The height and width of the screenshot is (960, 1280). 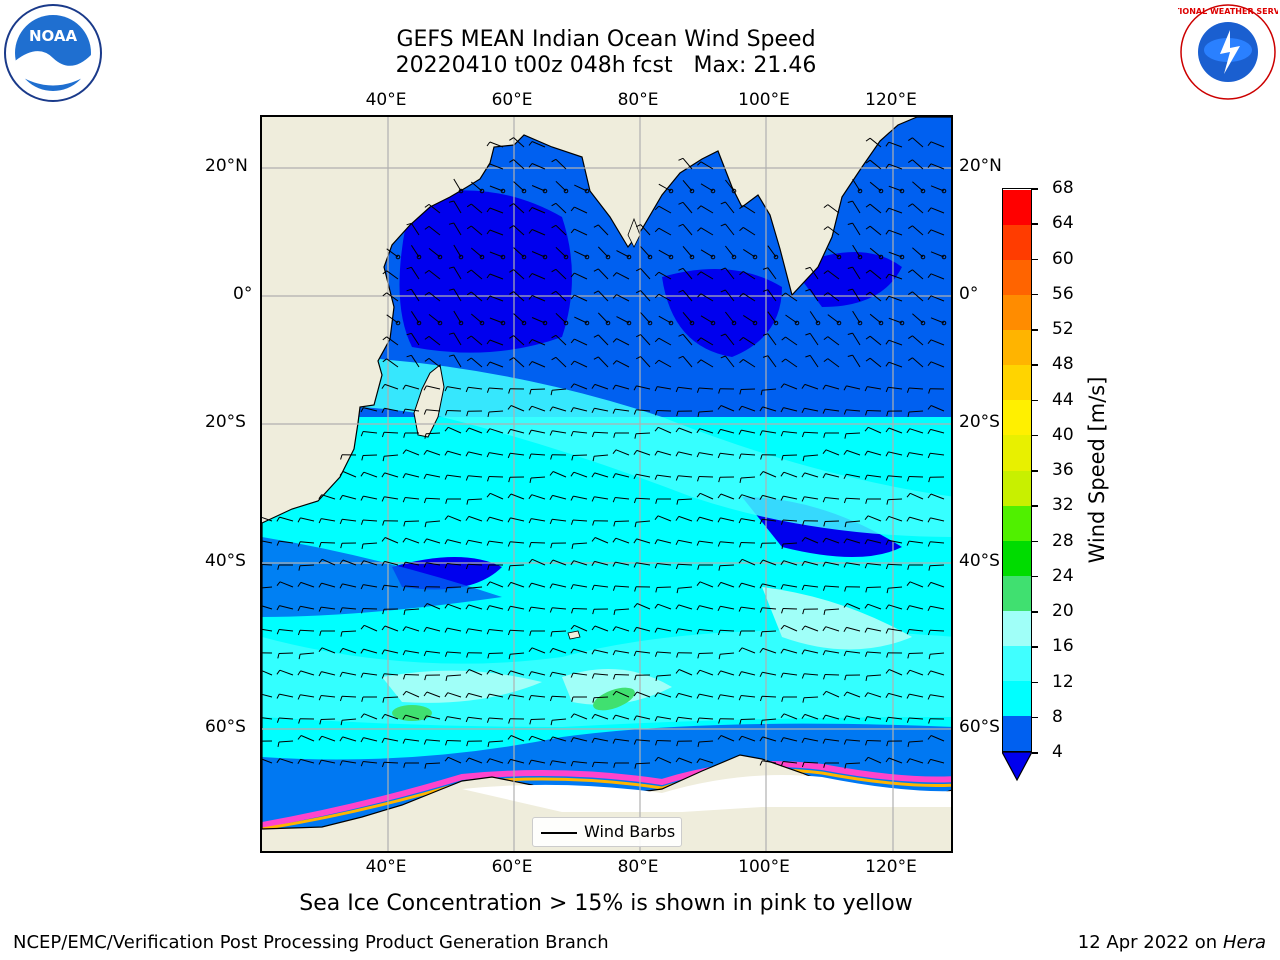 What do you see at coordinates (386, 100) in the screenshot?
I see `lon-tick-top-40E: 40°E` at bounding box center [386, 100].